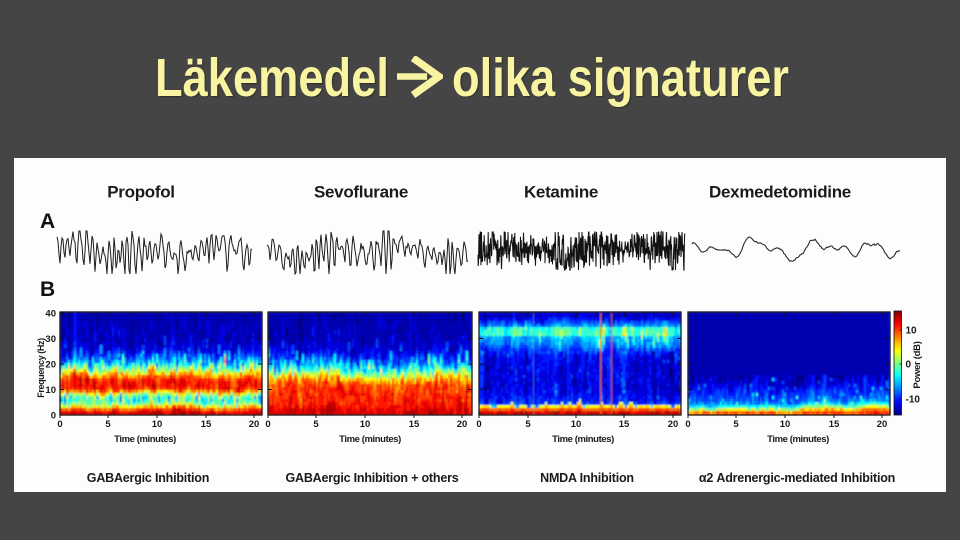 Image resolution: width=960 pixels, height=540 pixels. I want to click on svg-text: Propofol, so click(140, 192).